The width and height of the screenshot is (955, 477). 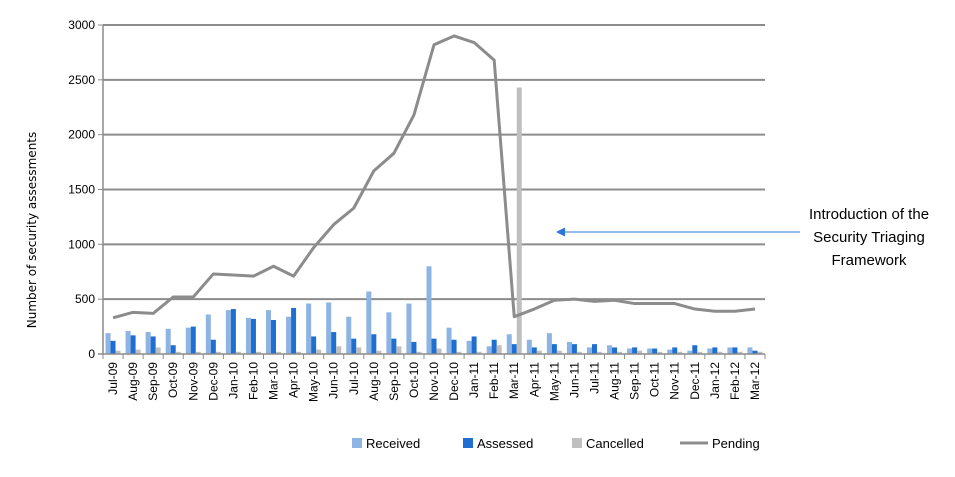 I want to click on x-tick-label: Apr-10, so click(x=294, y=380).